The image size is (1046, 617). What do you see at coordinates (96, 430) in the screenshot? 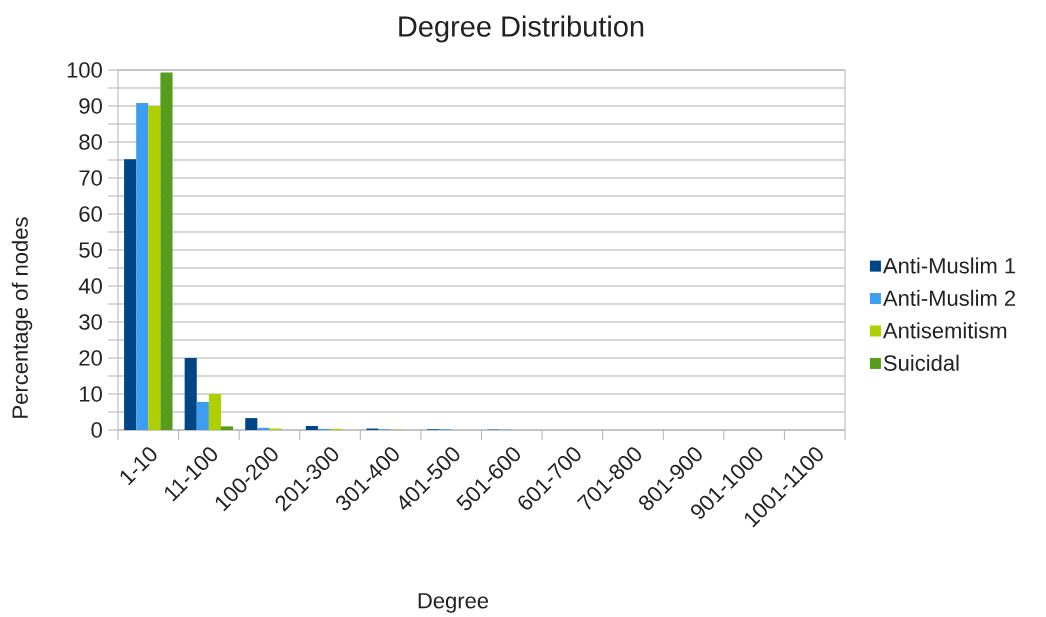
I see `y-tick-label: 0` at bounding box center [96, 430].